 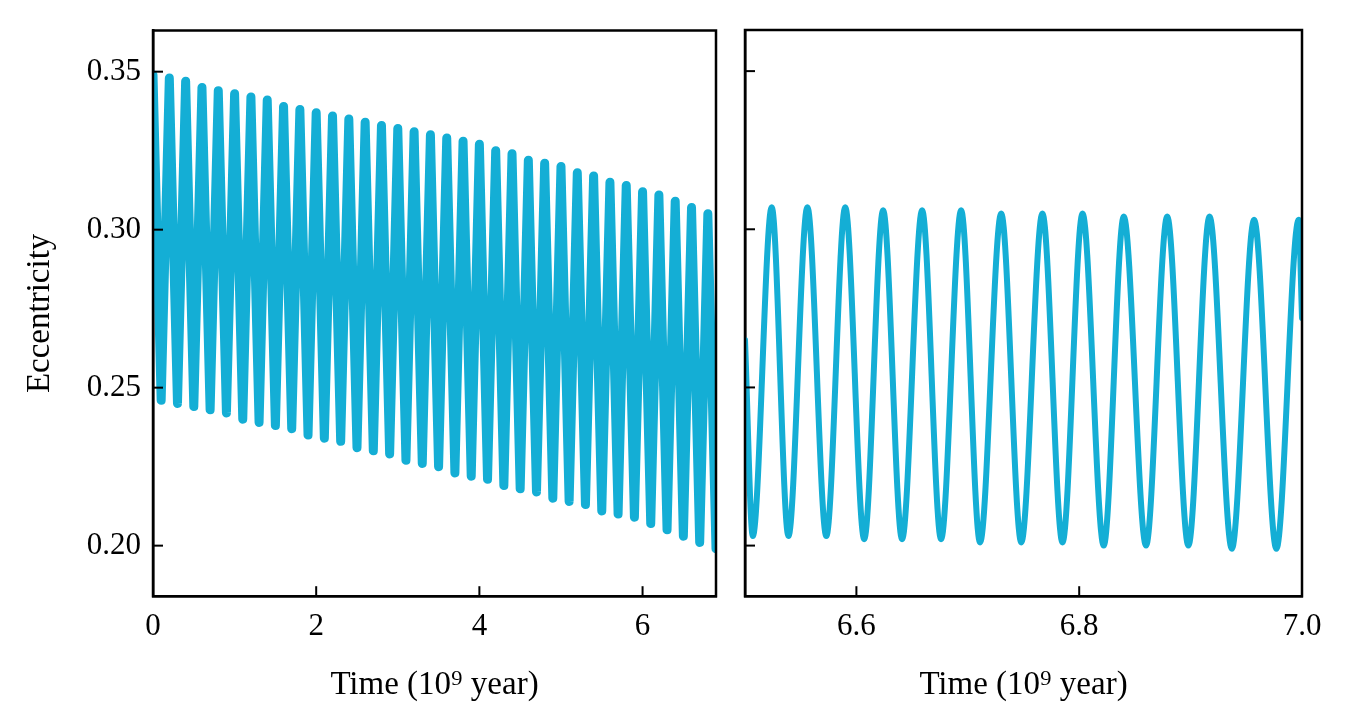 I want to click on x-tick-label: 7.0, so click(x=1302, y=624).